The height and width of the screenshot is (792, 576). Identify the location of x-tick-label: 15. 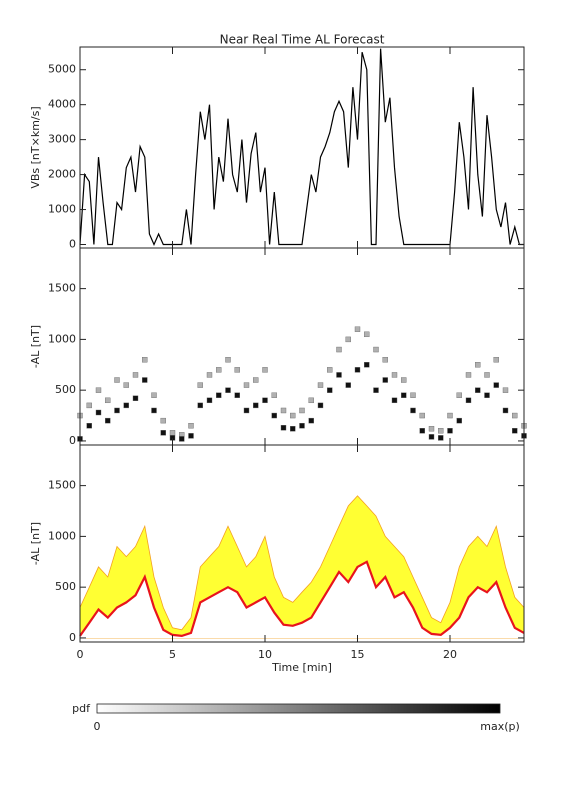
(358, 654).